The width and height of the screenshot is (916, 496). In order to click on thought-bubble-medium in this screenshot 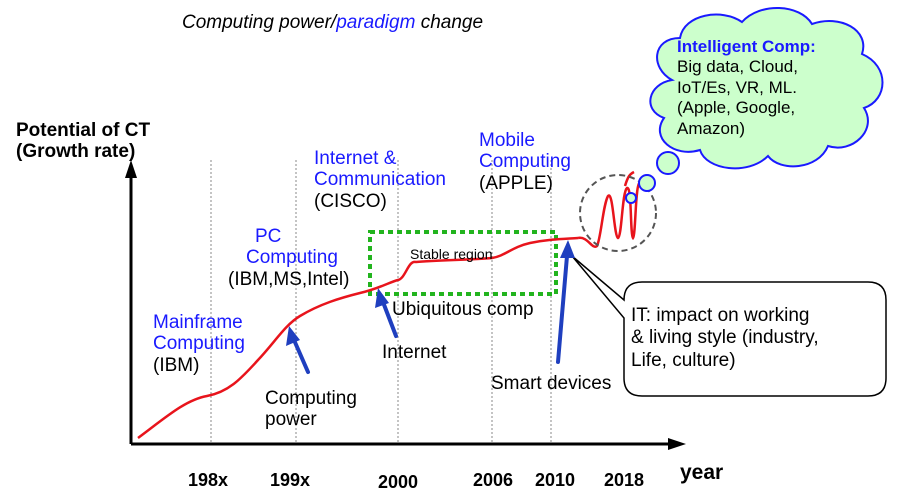, I will do `click(647, 183)`.